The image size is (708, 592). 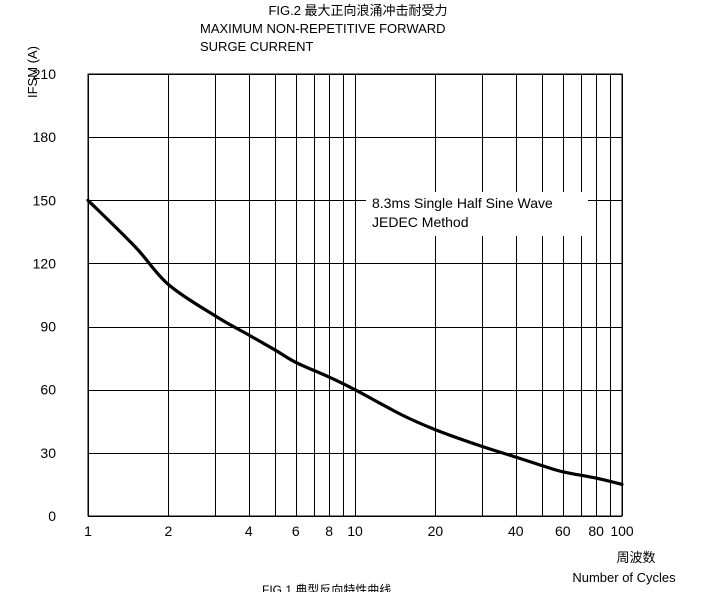 I want to click on y-axis-label: IFSM (A), so click(x=32, y=72).